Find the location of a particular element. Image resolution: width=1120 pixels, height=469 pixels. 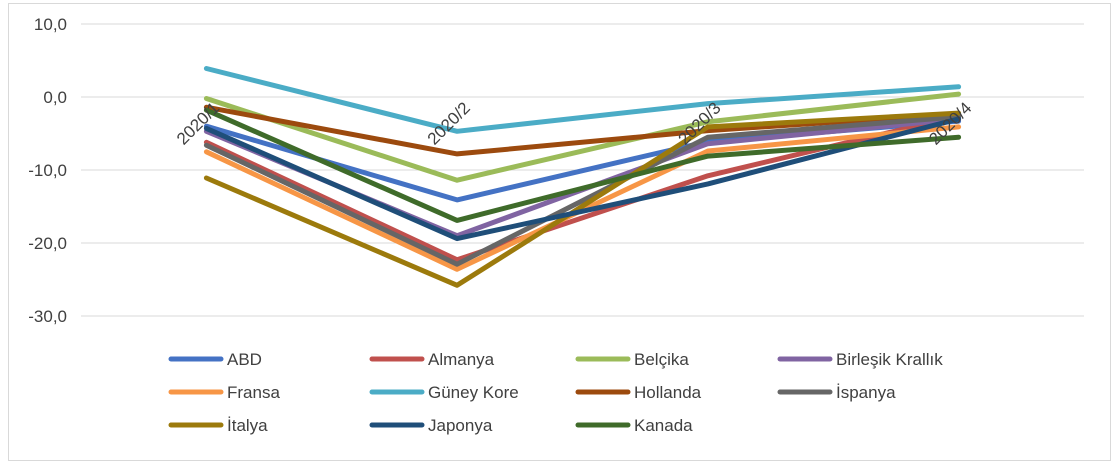

x-category-label: 2020/1 is located at coordinates (198, 123).